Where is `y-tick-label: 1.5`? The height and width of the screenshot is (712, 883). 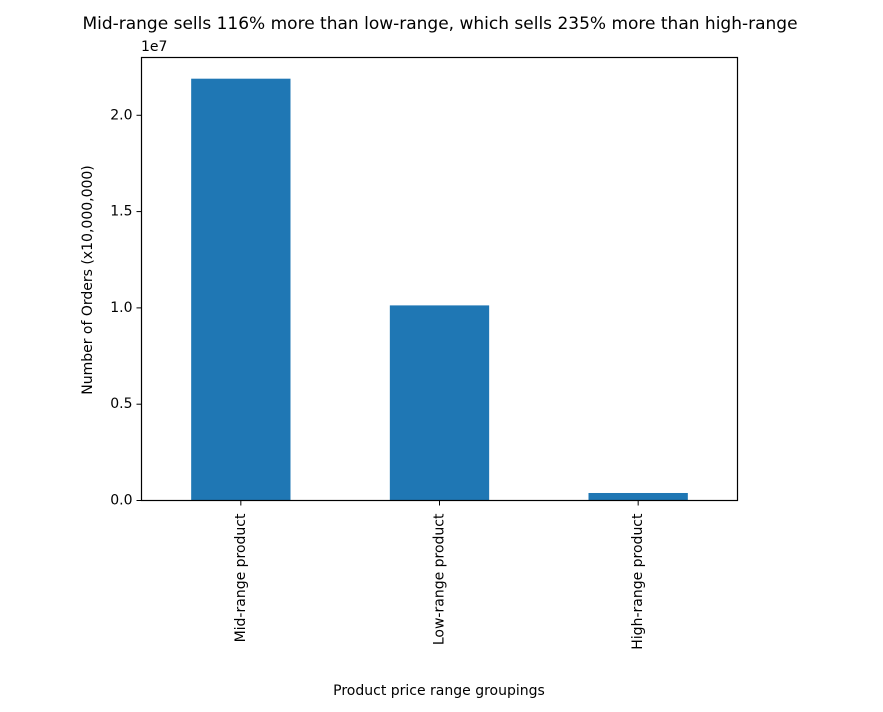
y-tick-label: 1.5 is located at coordinates (121, 212).